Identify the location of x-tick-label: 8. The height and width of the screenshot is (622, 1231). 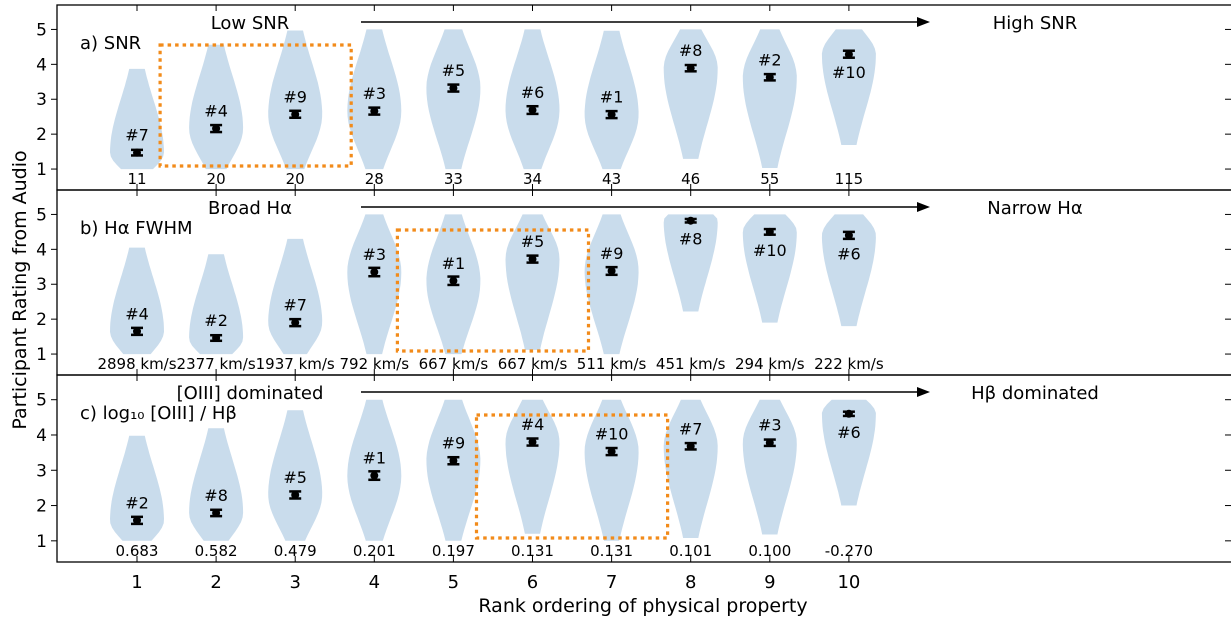
(690, 582).